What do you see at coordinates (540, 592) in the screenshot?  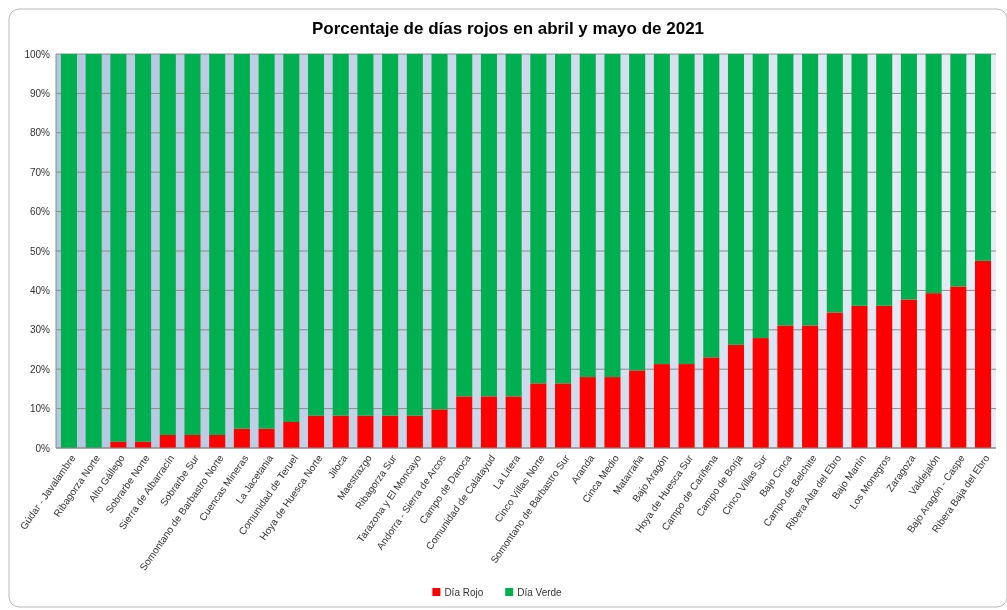 I see `legend-label: Día Verde` at bounding box center [540, 592].